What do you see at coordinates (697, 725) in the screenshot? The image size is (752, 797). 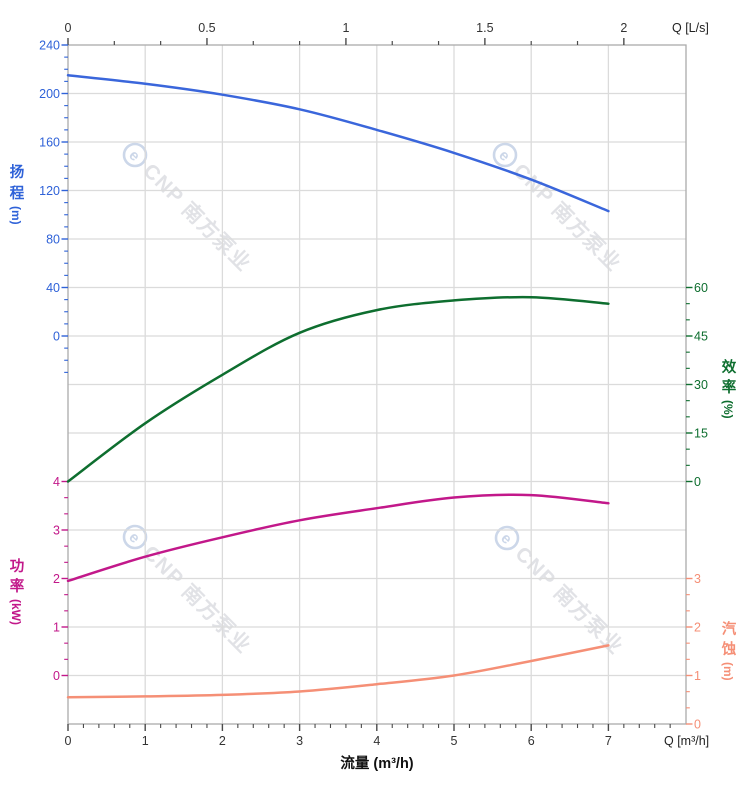 I see `npsh-axis-tick-label: 0` at bounding box center [697, 725].